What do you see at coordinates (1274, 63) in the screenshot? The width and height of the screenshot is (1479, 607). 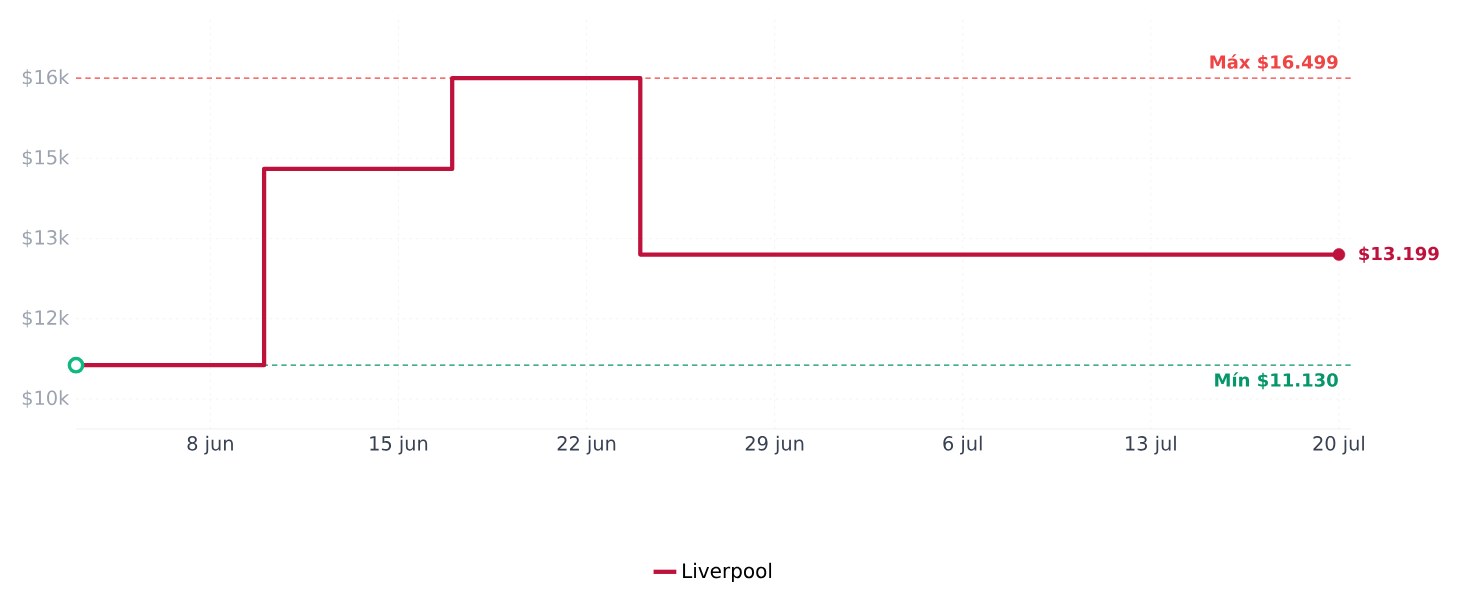 I see `ref-line-label: Máx $16.499` at bounding box center [1274, 63].